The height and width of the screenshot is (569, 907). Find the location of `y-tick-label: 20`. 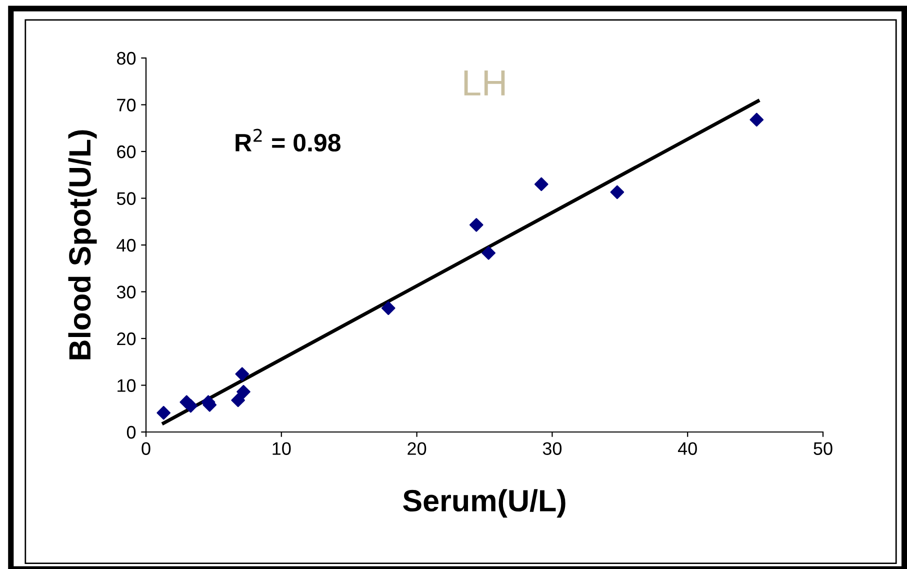

y-tick-label: 20 is located at coordinates (126, 339).